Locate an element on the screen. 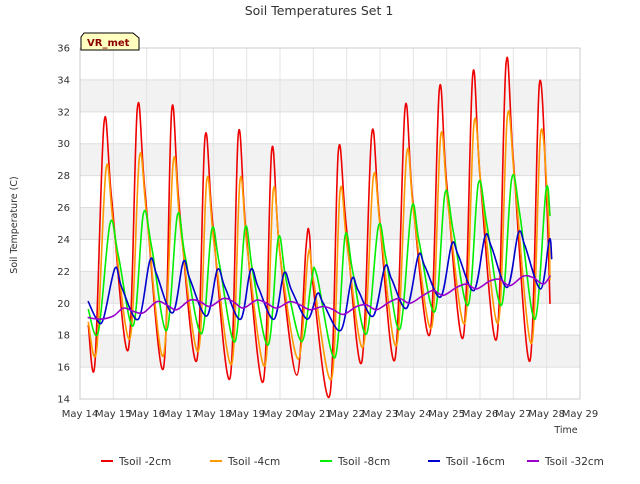  station-badge-label: VR_met is located at coordinates (108, 43).